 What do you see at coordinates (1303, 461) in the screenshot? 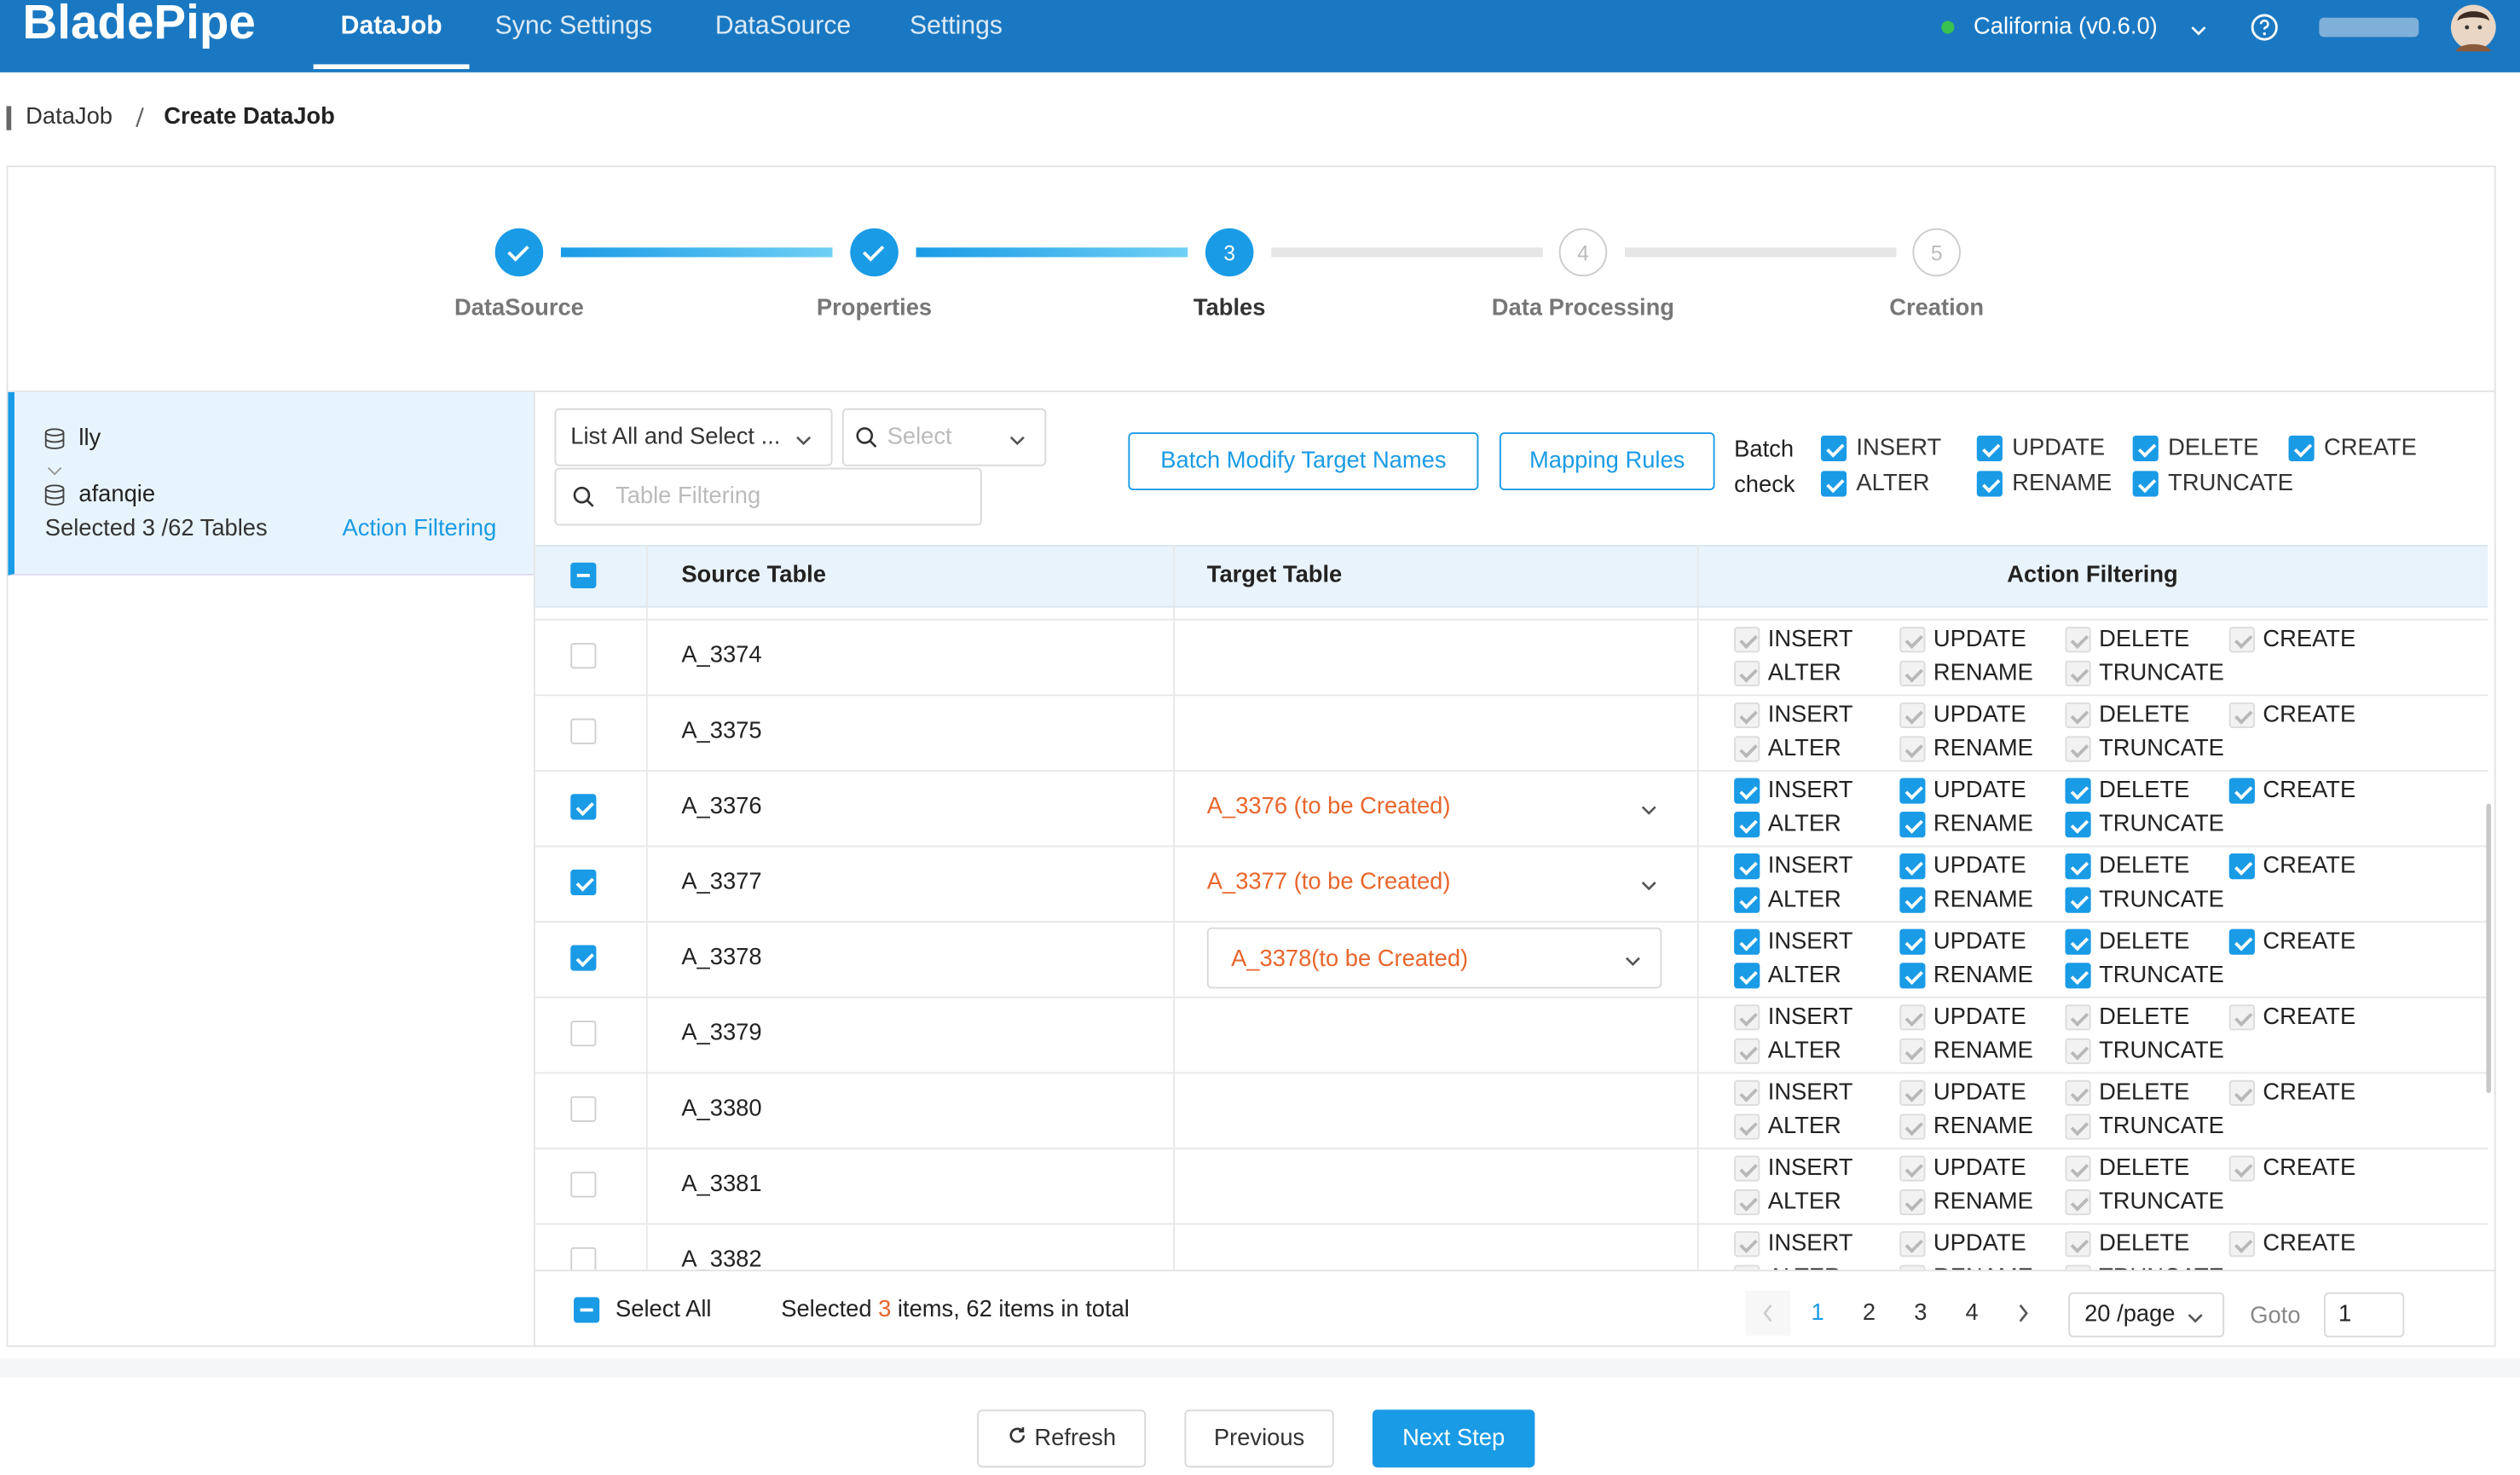
I see `batch-modify-button: Batch Modify Target Names` at bounding box center [1303, 461].